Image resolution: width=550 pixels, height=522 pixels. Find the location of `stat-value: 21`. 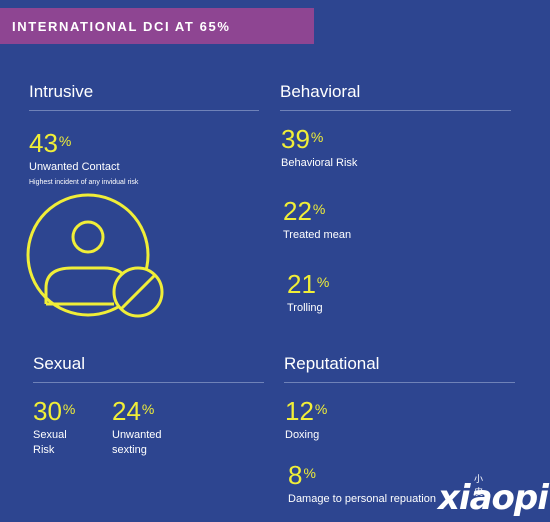

stat-value: 21 is located at coordinates (301, 284).